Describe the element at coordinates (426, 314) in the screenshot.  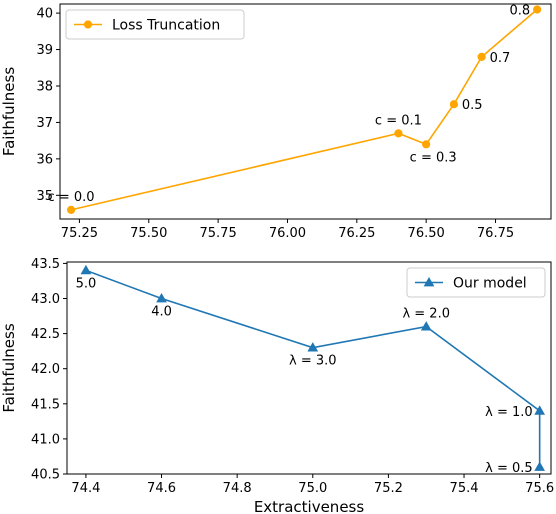
I see `annotation-label: λ = 2.0` at that location.